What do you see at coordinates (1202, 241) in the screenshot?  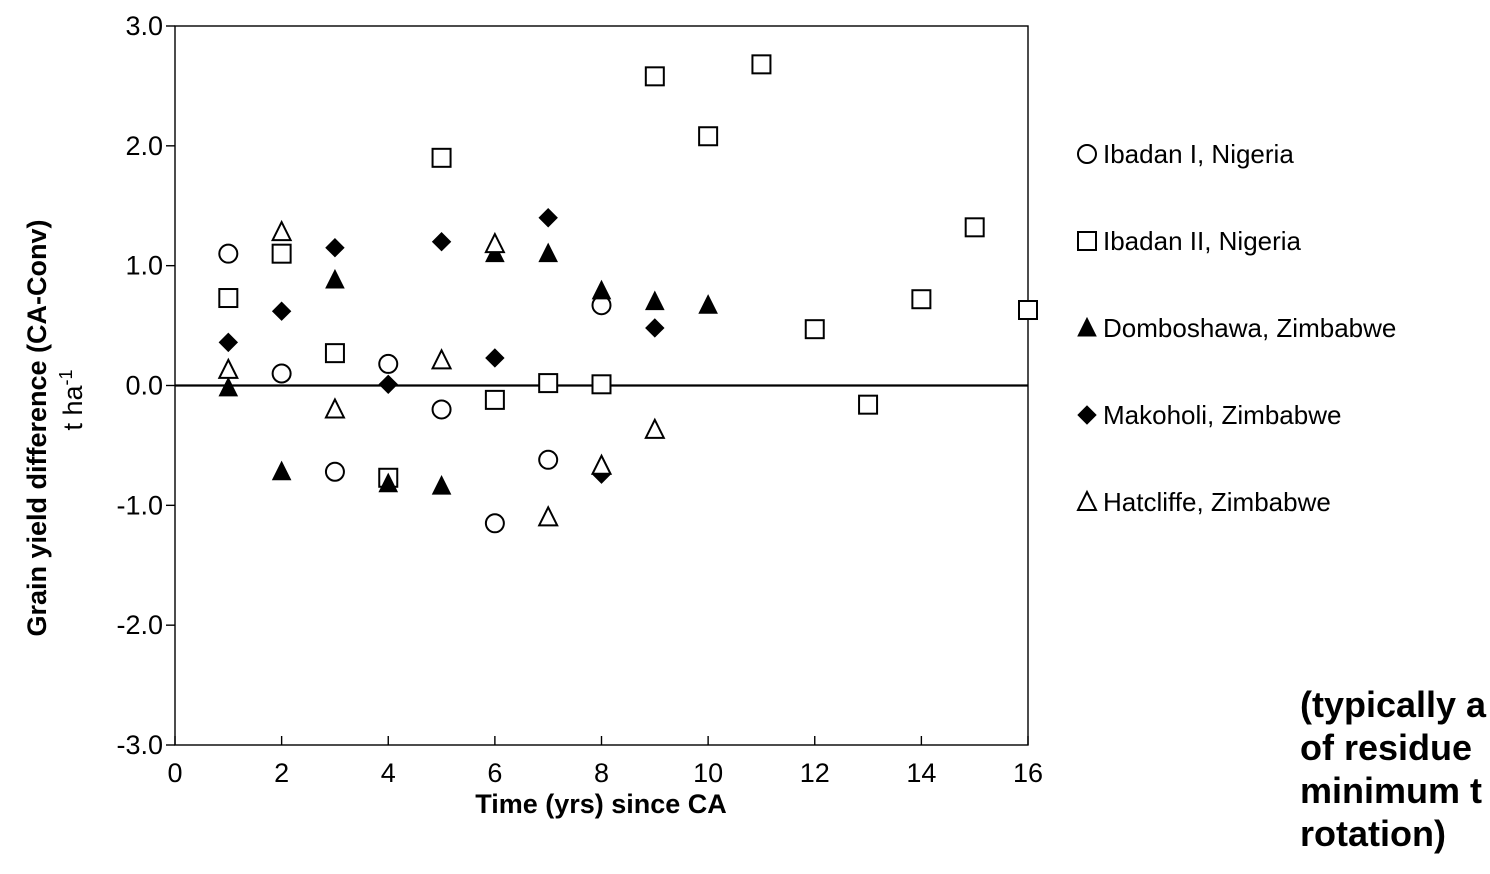 I see `legend-label-1: Ibadan II, Nigeria` at bounding box center [1202, 241].